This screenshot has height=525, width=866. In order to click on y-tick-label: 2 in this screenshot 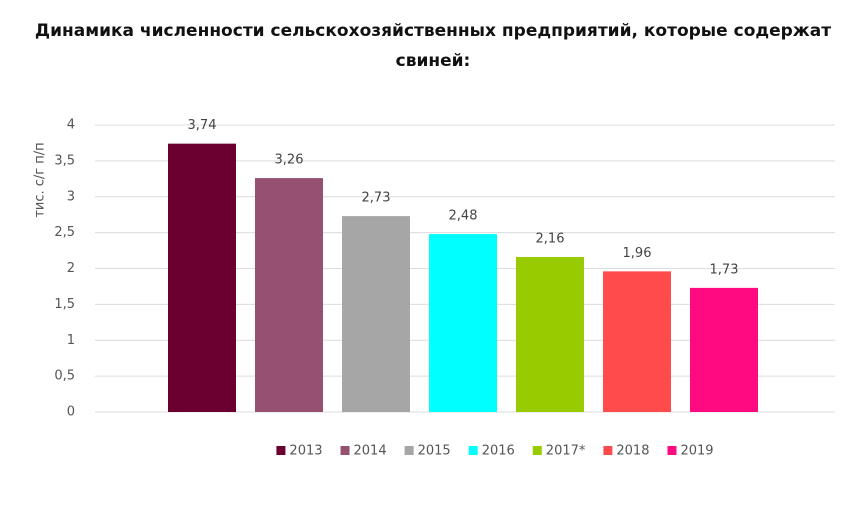, I will do `click(71, 268)`.